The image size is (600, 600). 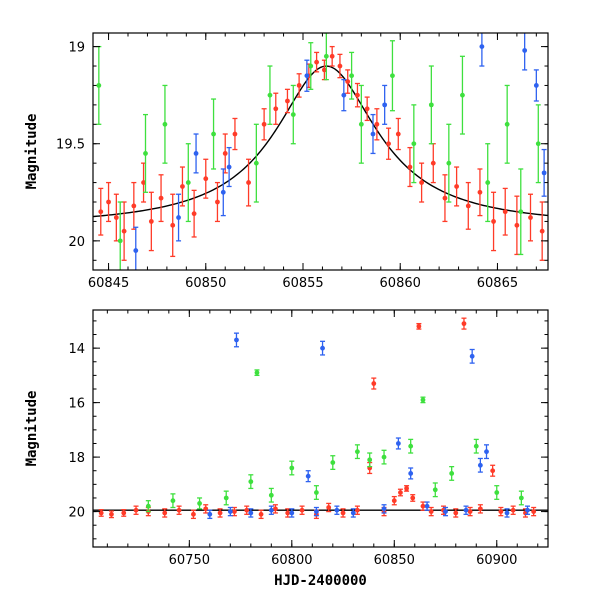 What do you see at coordinates (76, 349) in the screenshot?
I see `y-tick-label: 14` at bounding box center [76, 349].